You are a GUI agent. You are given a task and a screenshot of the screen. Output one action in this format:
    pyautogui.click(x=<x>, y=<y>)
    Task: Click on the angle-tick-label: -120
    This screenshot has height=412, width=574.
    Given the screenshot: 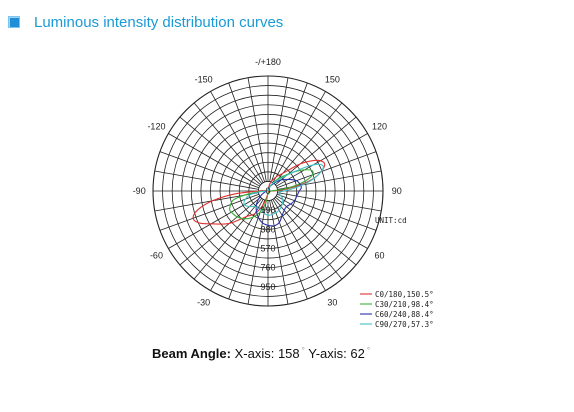 What is the action you would take?
    pyautogui.click(x=156, y=127)
    